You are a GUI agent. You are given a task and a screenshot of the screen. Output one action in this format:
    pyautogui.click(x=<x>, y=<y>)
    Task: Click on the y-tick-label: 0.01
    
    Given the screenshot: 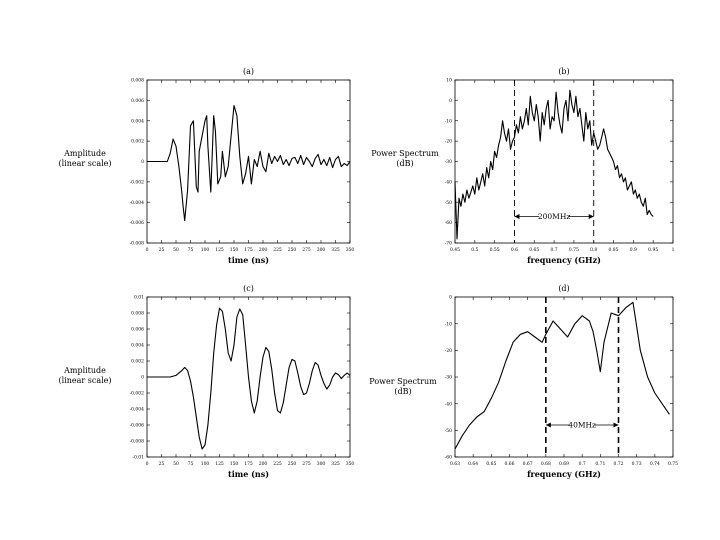 What is the action you would take?
    pyautogui.click(x=139, y=298)
    